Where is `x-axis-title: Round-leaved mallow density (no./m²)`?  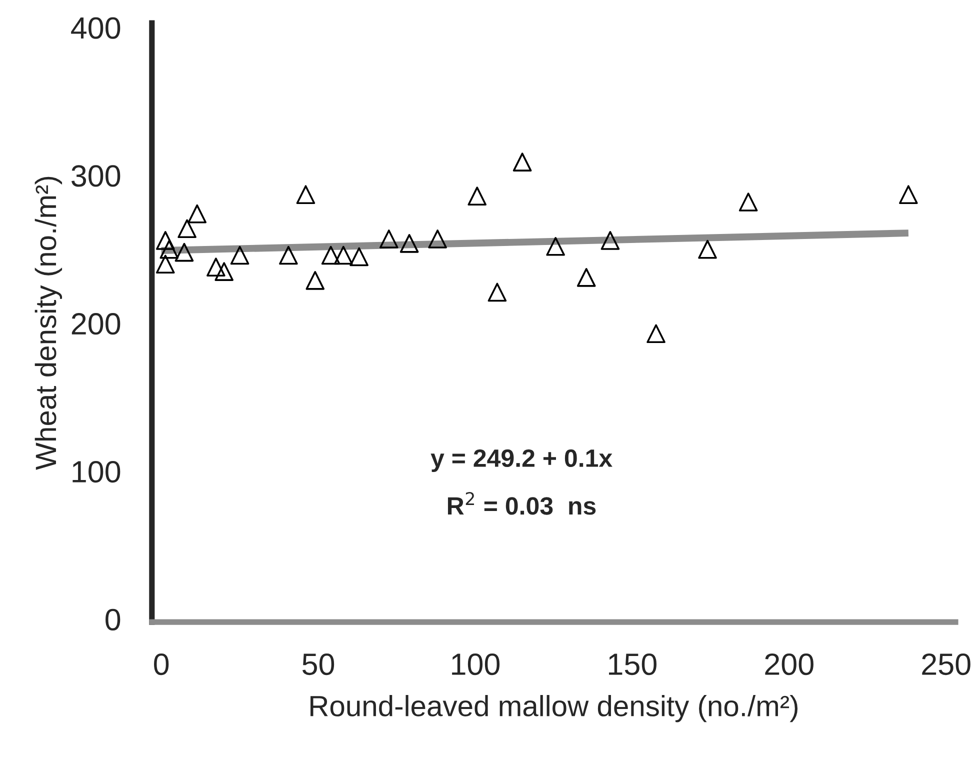
x-axis-title: Round-leaved mallow density (no./m²) is located at coordinates (554, 708).